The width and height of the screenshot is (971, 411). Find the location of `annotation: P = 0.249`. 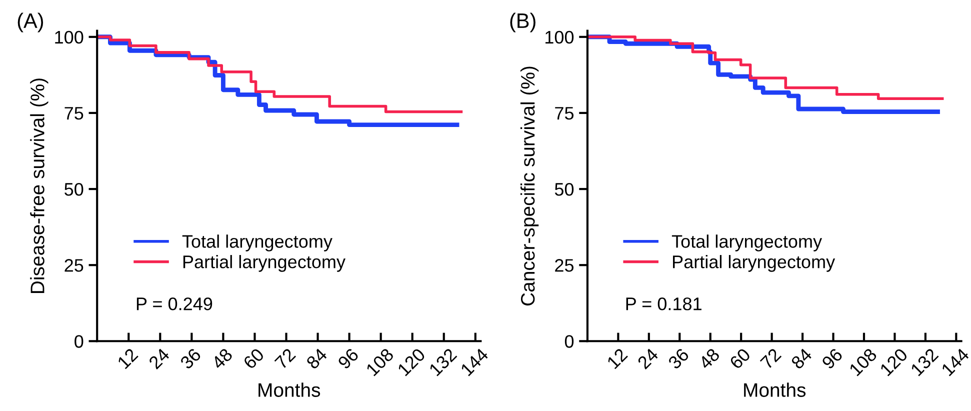

annotation: P = 0.249 is located at coordinates (174, 303).